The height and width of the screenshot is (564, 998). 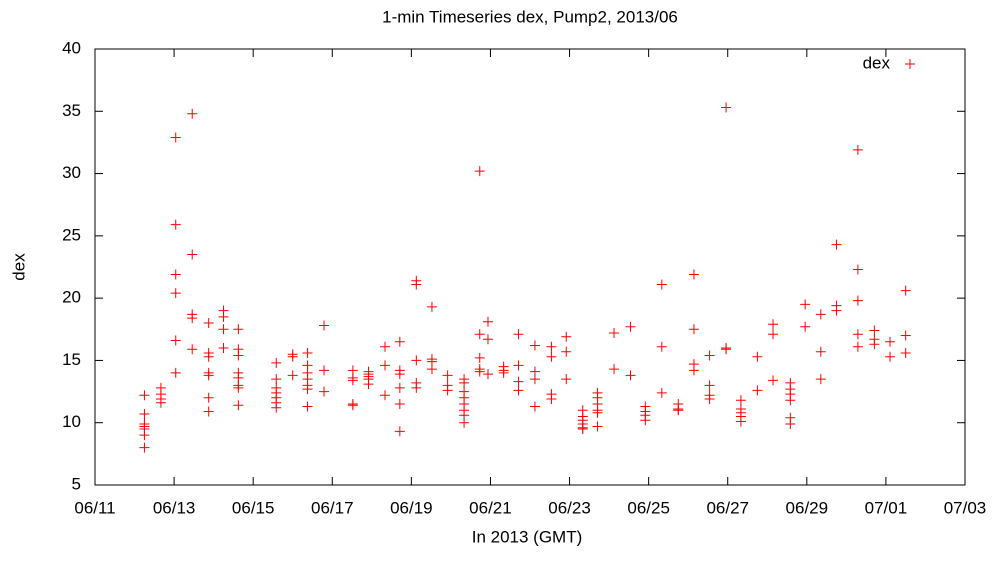 What do you see at coordinates (71, 47) in the screenshot?
I see `y-tick-label: 40` at bounding box center [71, 47].